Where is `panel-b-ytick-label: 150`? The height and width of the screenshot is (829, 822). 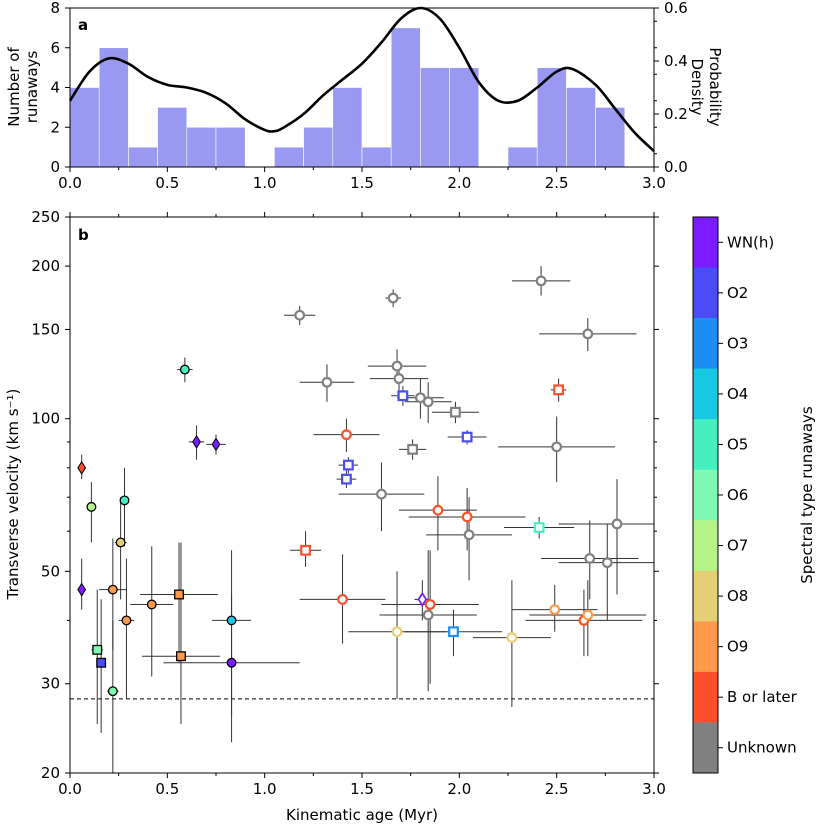
panel-b-ytick-label: 150 is located at coordinates (45, 329).